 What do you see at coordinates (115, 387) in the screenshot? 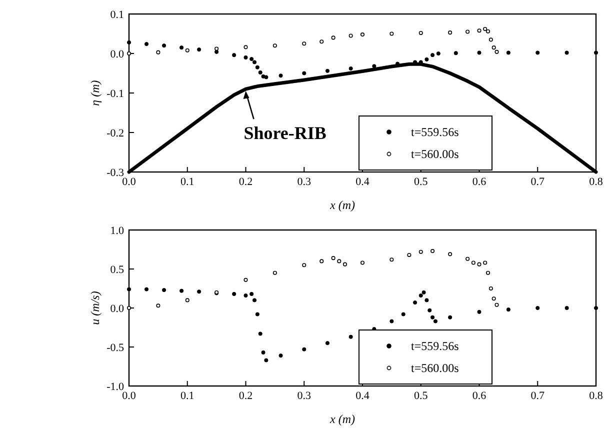
I see `y-tick-label: -1.0` at bounding box center [115, 387].